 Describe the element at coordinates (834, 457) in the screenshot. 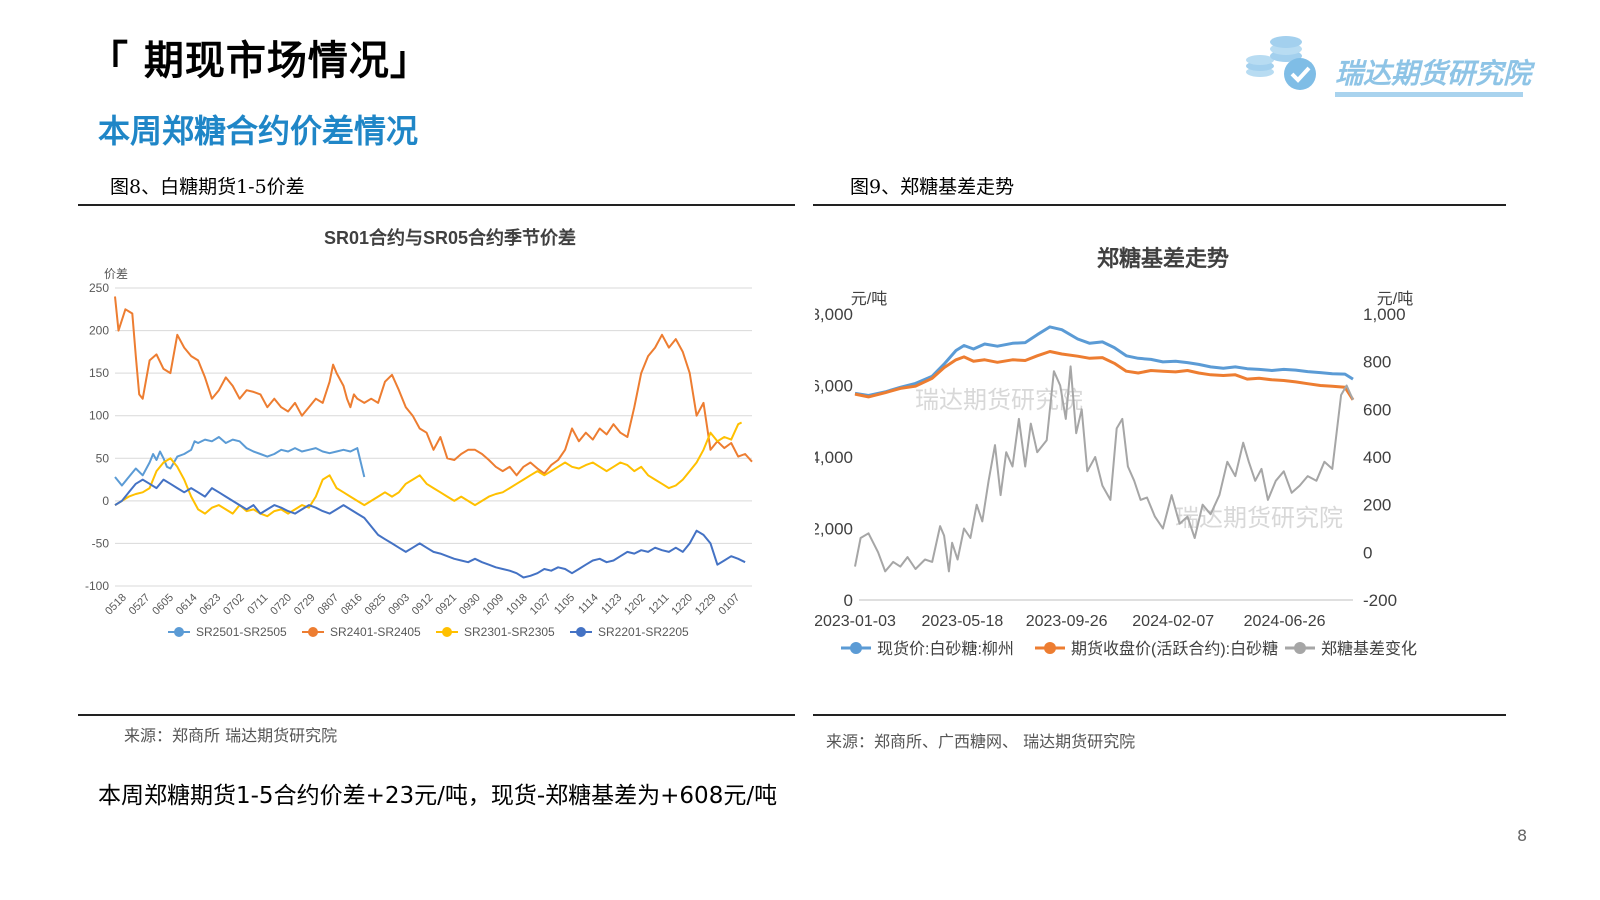

I see `left-y-tick-label: 4,000` at that location.